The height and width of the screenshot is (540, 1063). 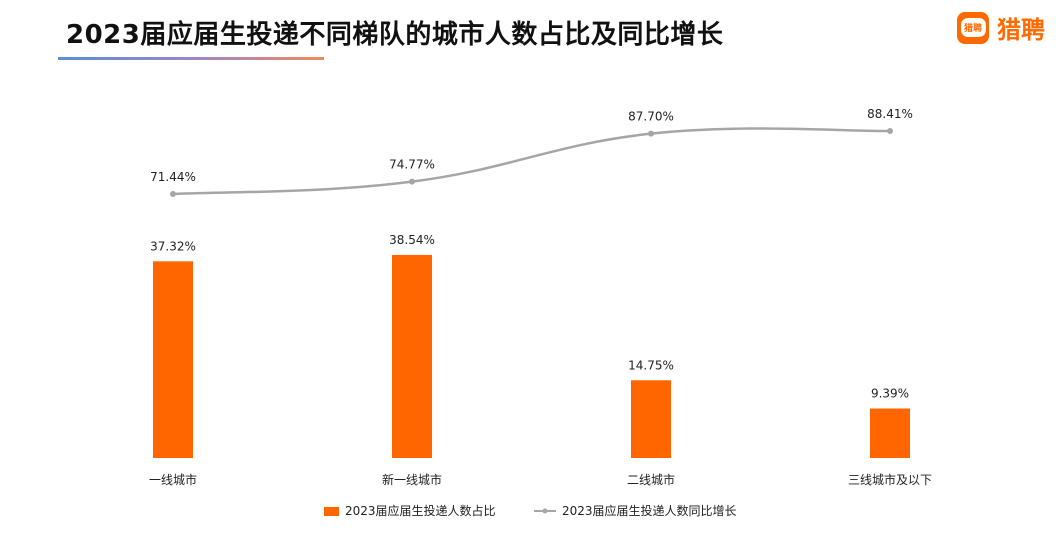 What do you see at coordinates (545, 511) in the screenshot?
I see `legend-line-marker` at bounding box center [545, 511].